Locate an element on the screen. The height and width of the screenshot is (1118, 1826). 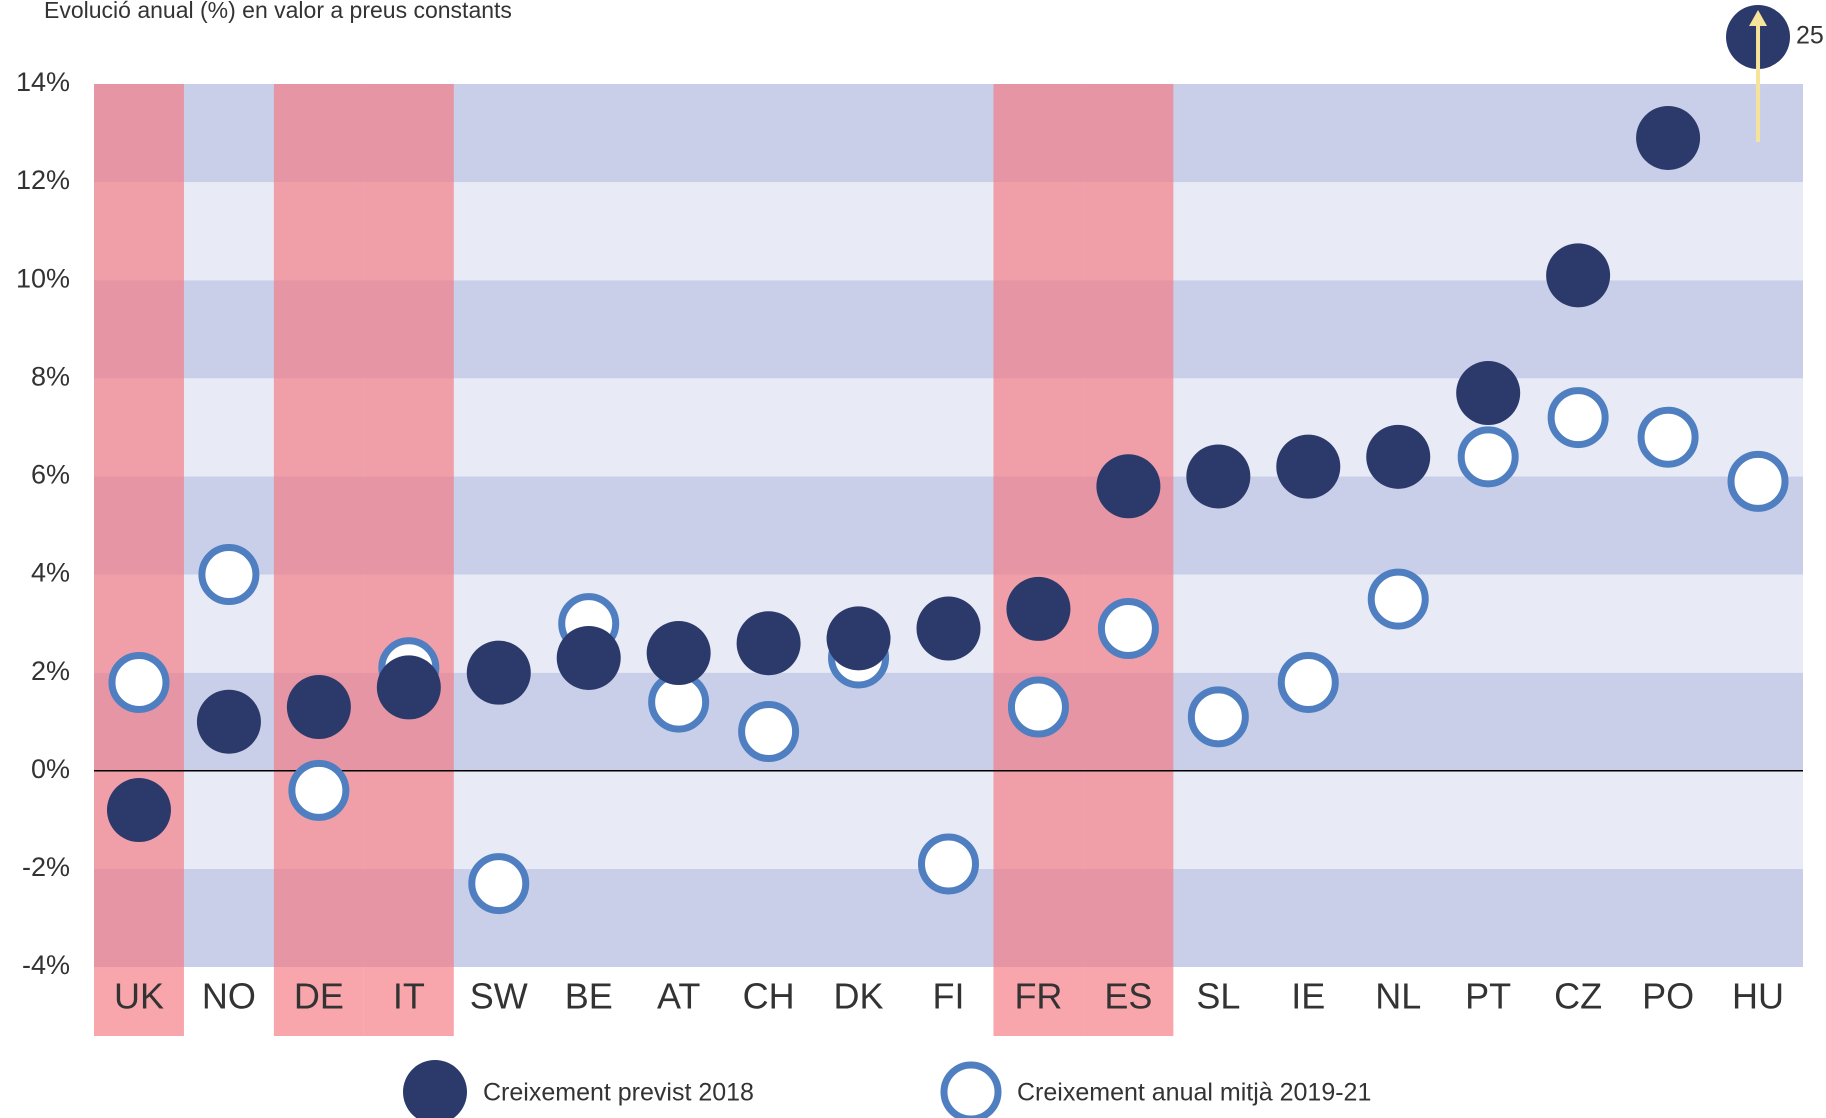
value-label: 25 is located at coordinates (1810, 36).